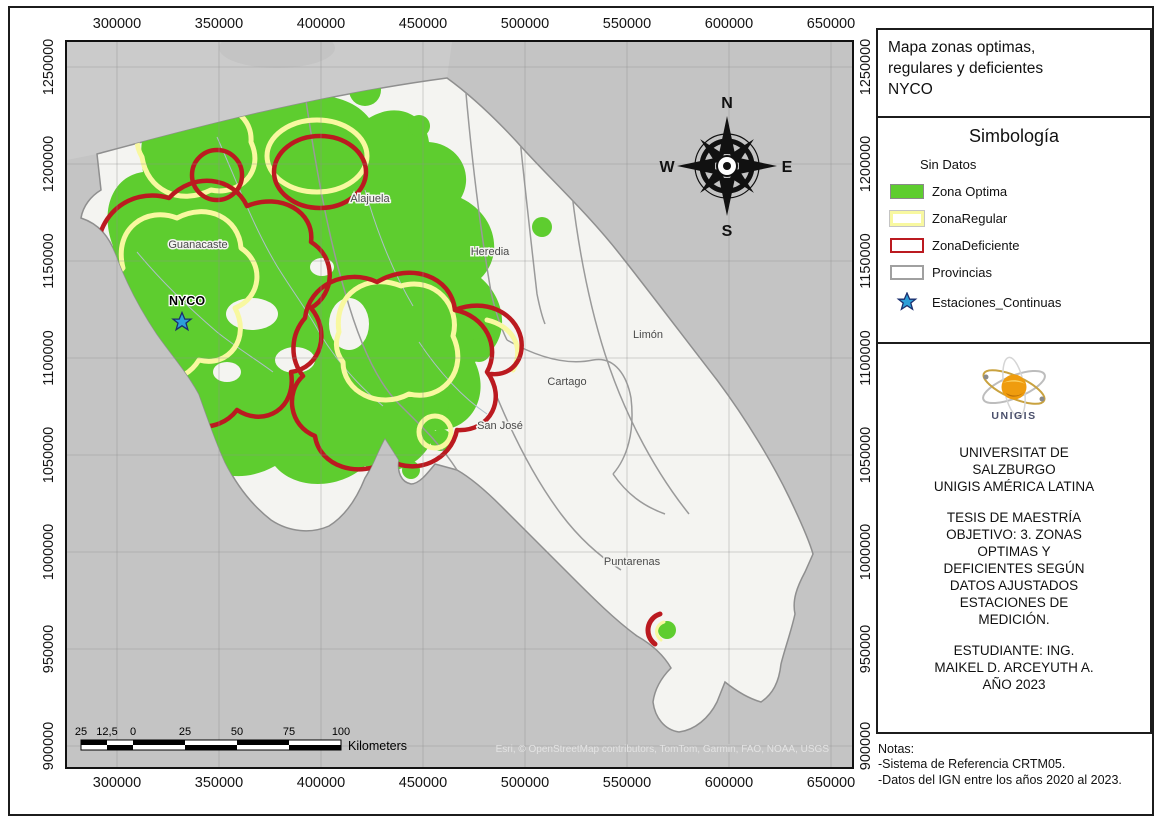 Image resolution: width=1162 pixels, height=822 pixels. I want to click on zona-optima-swatch, so click(907, 191).